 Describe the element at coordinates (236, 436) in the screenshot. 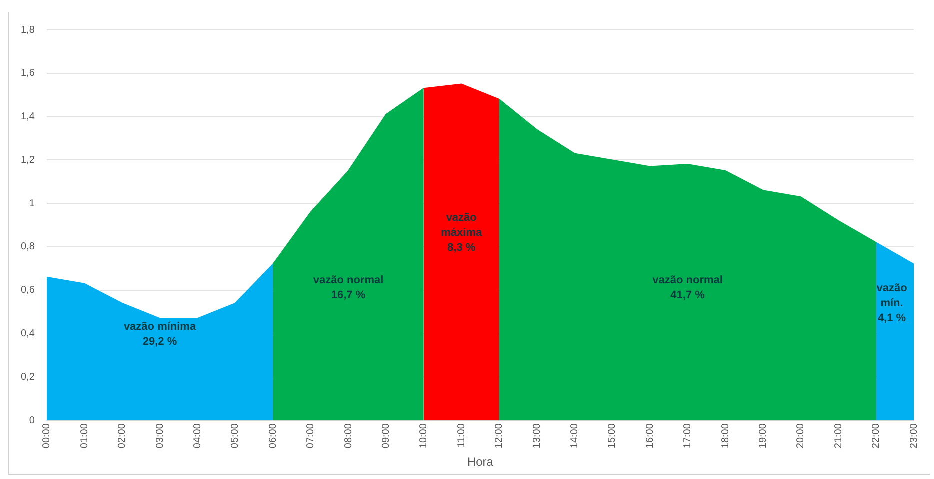

I see `x-tick-label: 05:00` at that location.